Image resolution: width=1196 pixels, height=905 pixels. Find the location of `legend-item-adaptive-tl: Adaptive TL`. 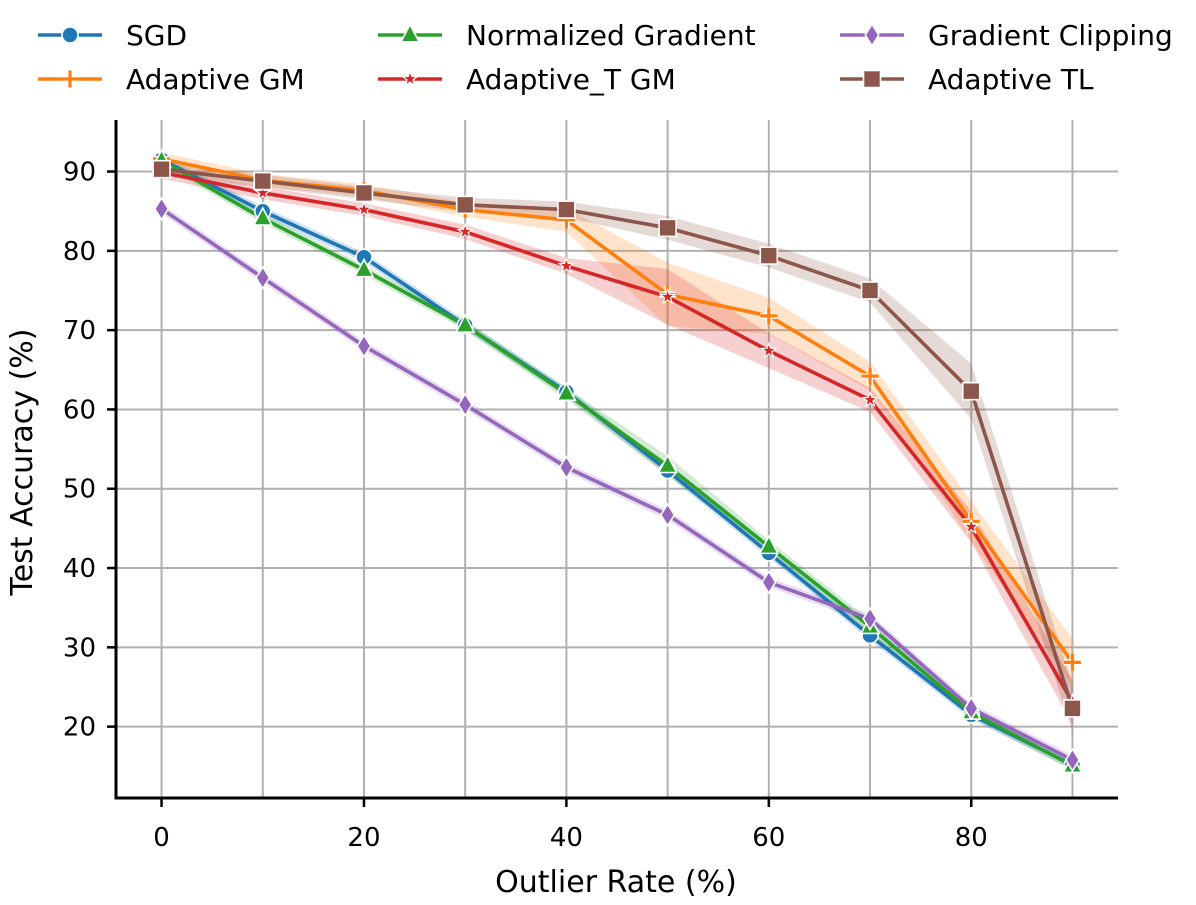

legend-item-adaptive-tl: Adaptive TL is located at coordinates (967, 79).